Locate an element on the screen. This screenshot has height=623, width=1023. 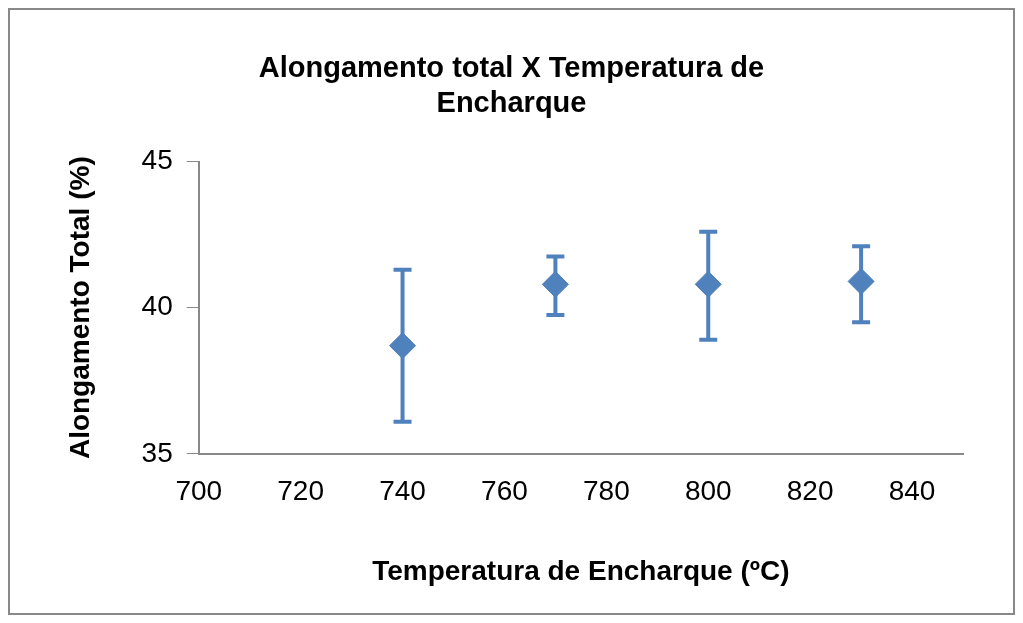
y-axis-title: Alongamento Total (%) is located at coordinates (79, 308).